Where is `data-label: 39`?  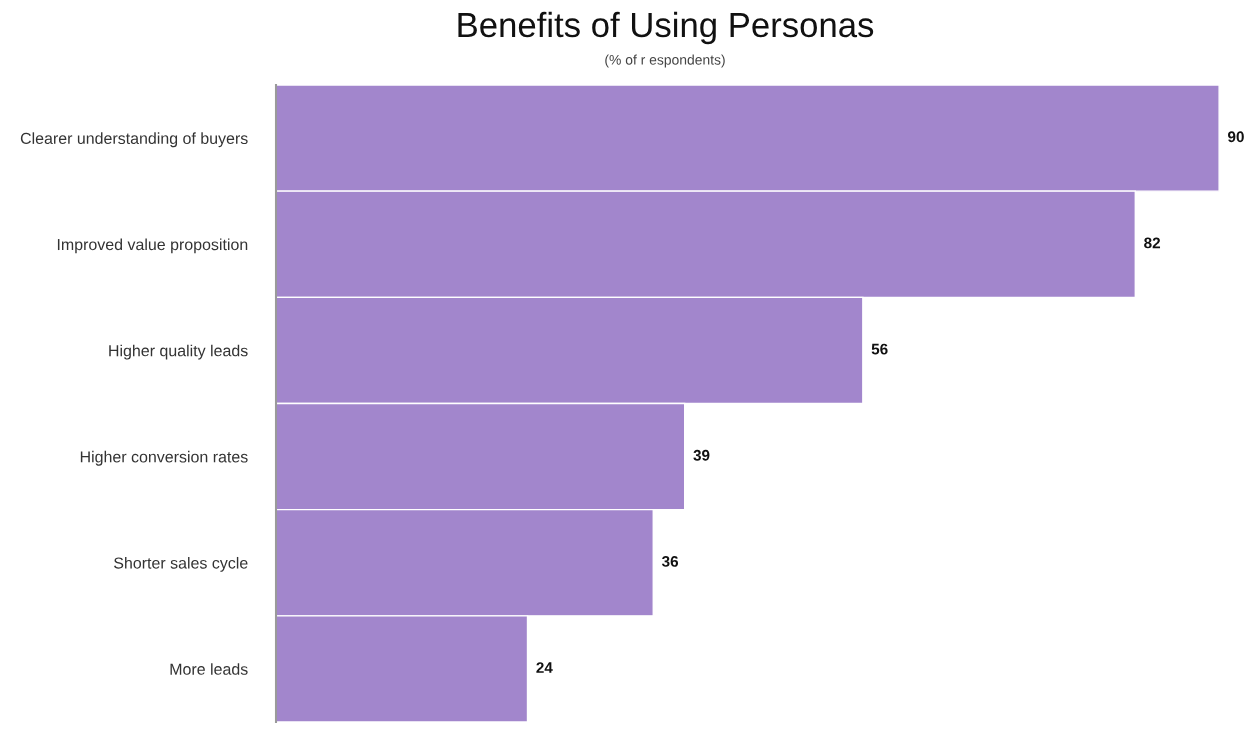 data-label: 39 is located at coordinates (701, 455).